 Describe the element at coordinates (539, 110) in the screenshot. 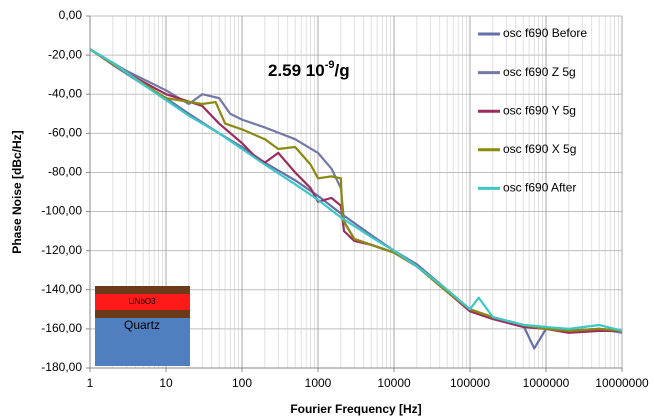

I see `legend-label: osc f690 Y 5g` at that location.